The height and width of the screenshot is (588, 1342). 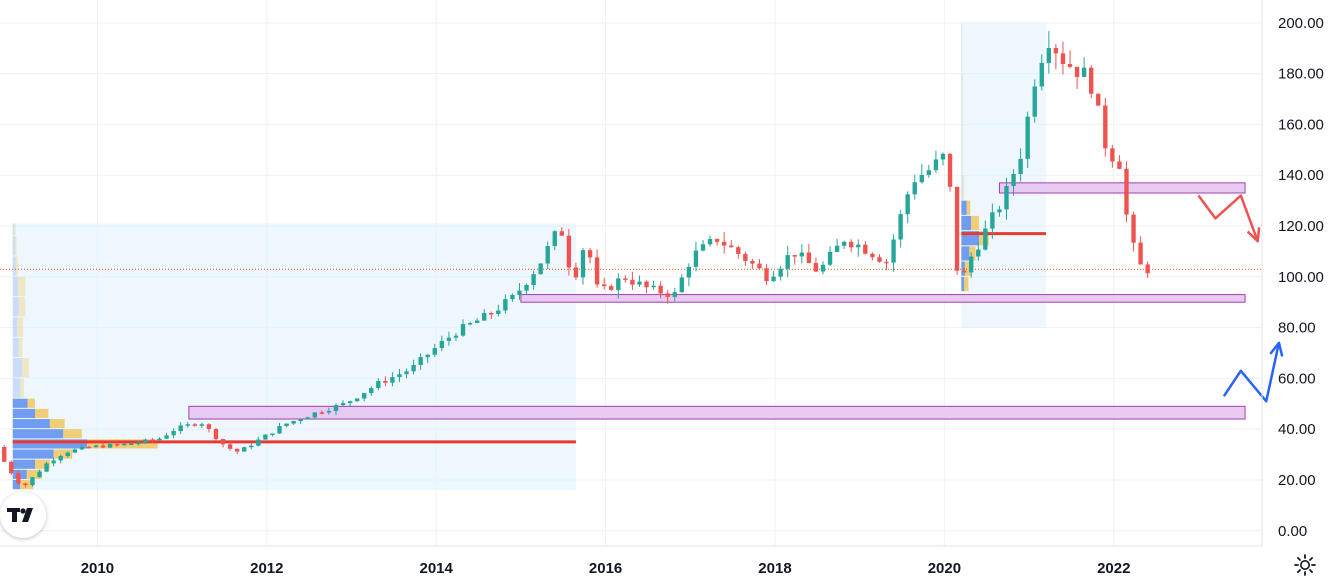 What do you see at coordinates (1003, 175) in the screenshot?
I see `volume-profile-area` at bounding box center [1003, 175].